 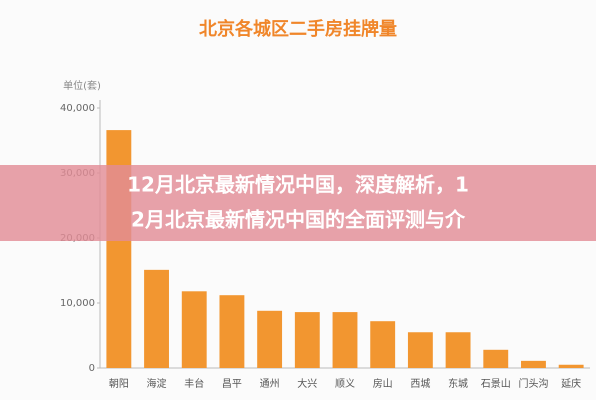 What do you see at coordinates (77, 108) in the screenshot?
I see `y-tick-label: 40,000` at bounding box center [77, 108].